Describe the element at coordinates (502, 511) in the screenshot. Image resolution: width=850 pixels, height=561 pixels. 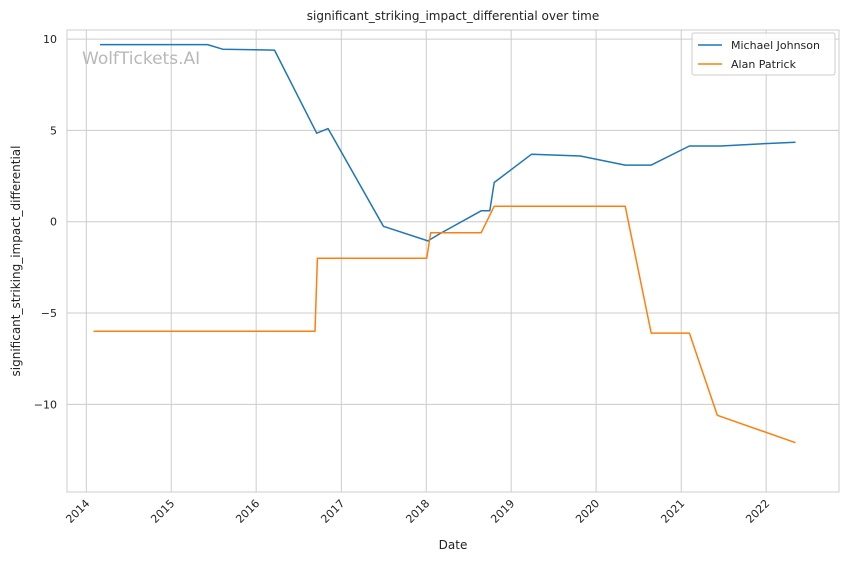
I see `x-tick-label-2019: 2019` at that location.